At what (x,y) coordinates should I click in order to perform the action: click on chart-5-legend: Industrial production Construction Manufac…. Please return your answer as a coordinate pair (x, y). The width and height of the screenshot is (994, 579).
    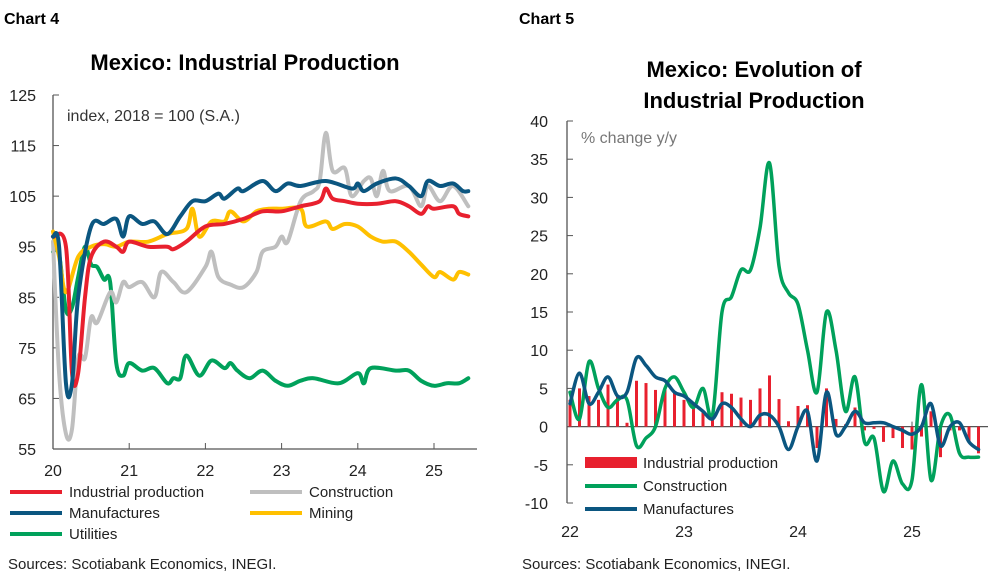
    Looking at the image, I should click on (681, 486).